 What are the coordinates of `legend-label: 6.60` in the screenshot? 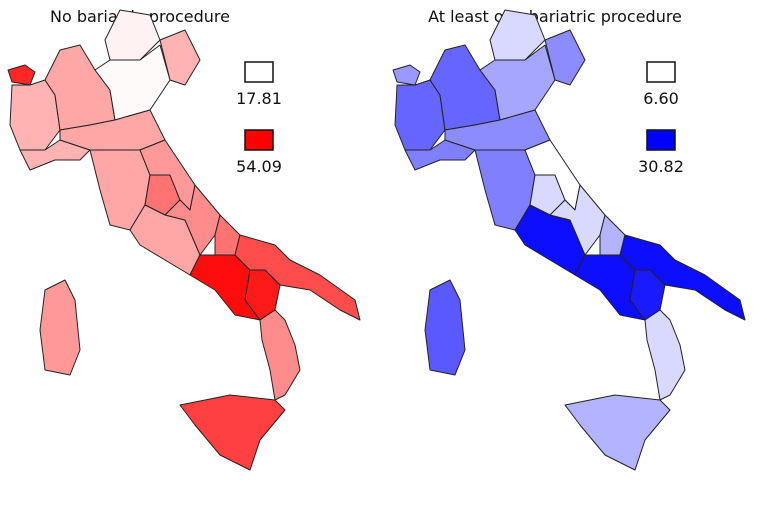 It's located at (661, 98).